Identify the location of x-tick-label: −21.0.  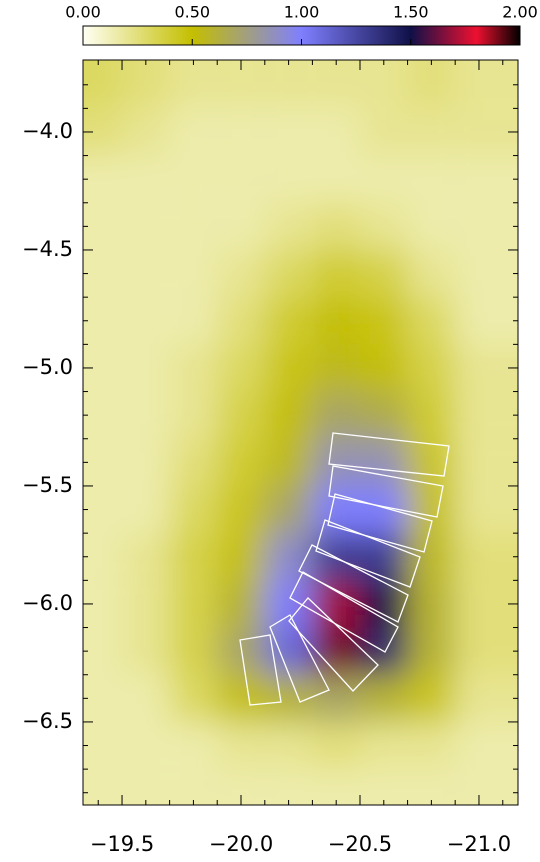
(479, 844).